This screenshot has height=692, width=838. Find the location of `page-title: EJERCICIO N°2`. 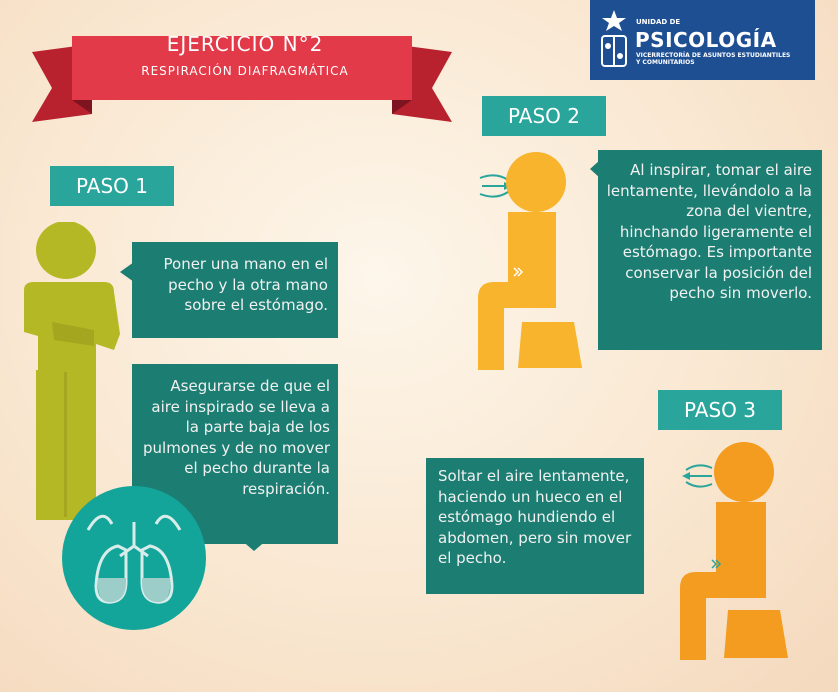

page-title: EJERCICIO N°2 is located at coordinates (245, 44).